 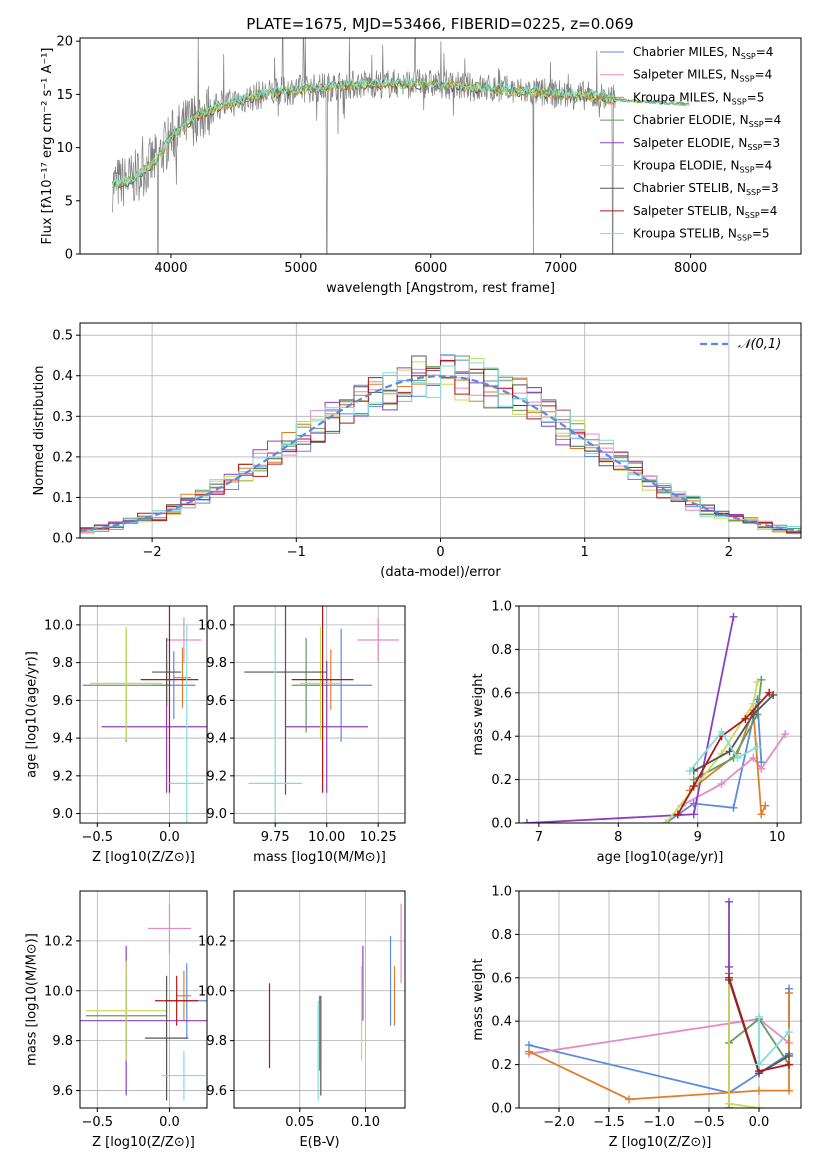 I want to click on x-tick-label: −2.0, so click(x=559, y=1122).